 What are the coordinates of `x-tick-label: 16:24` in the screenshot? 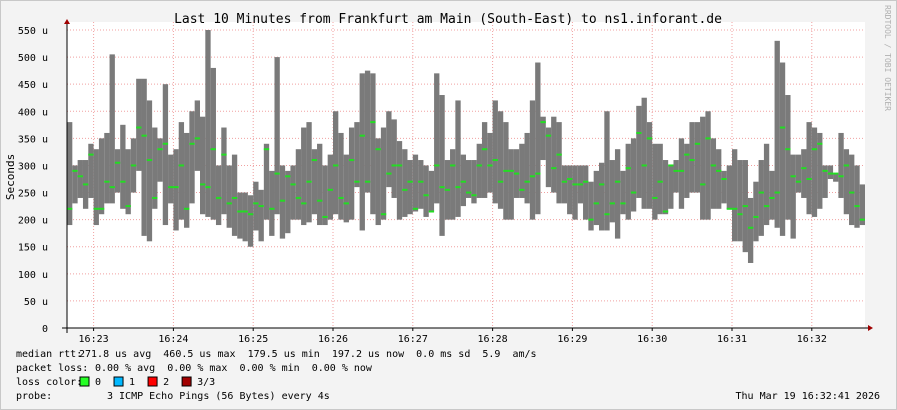 It's located at (173, 339).